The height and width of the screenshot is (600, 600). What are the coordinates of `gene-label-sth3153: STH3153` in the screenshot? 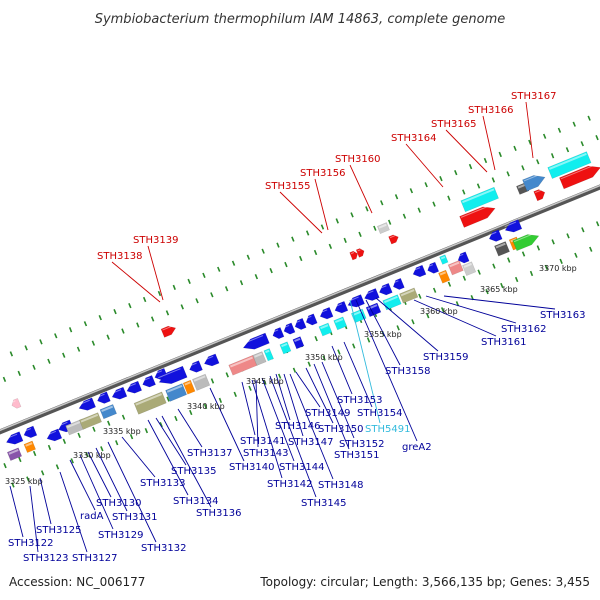 It's located at (359, 400).